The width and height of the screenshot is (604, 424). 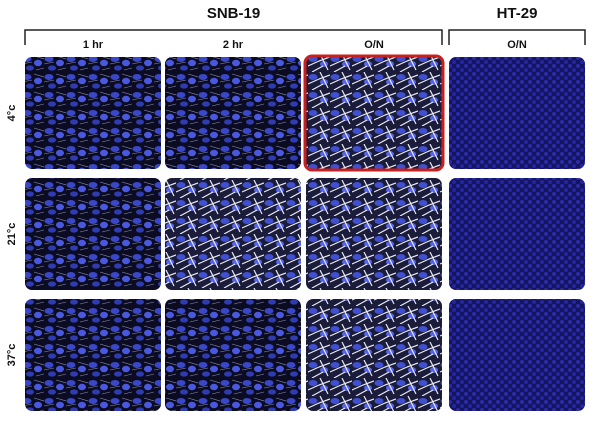 I want to click on row-label: 21°c, so click(x=12, y=234).